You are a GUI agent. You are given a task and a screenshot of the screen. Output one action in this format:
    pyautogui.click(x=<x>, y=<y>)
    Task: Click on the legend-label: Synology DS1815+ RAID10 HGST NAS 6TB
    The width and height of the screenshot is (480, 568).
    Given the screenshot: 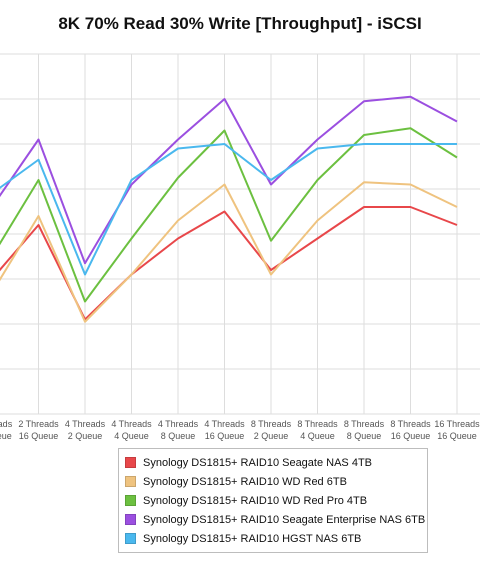 What is the action you would take?
    pyautogui.click(x=252, y=538)
    